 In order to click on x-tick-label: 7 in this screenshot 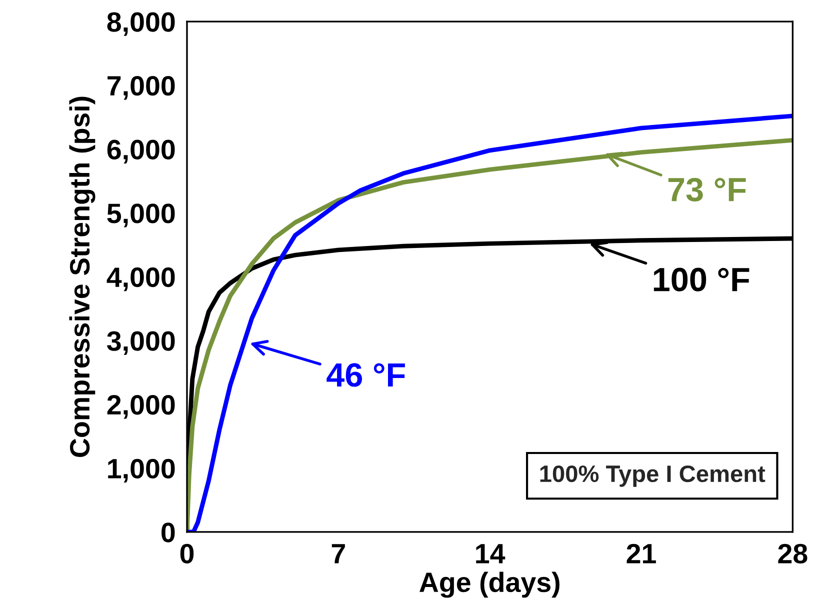, I will do `click(338, 554)`.